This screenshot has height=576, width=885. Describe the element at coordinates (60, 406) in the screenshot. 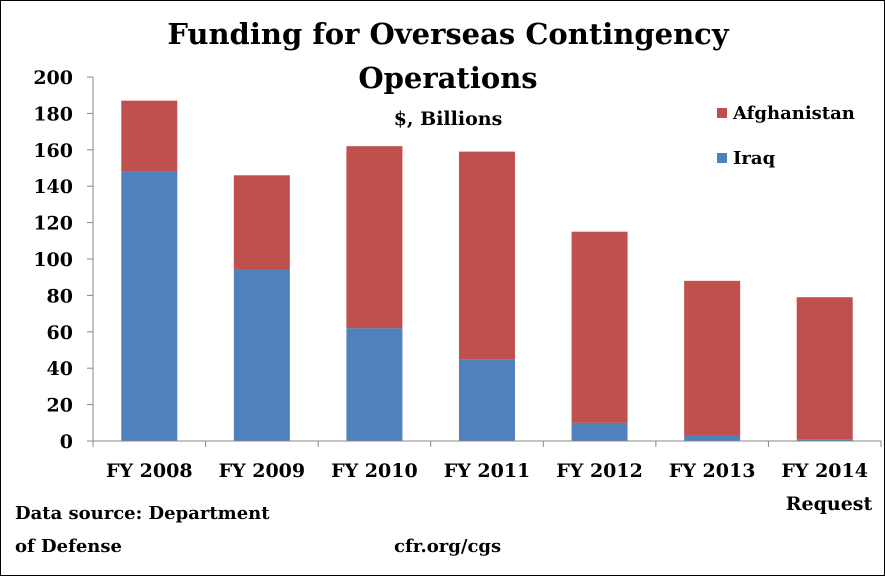

I see `y-tick-label: 20` at that location.